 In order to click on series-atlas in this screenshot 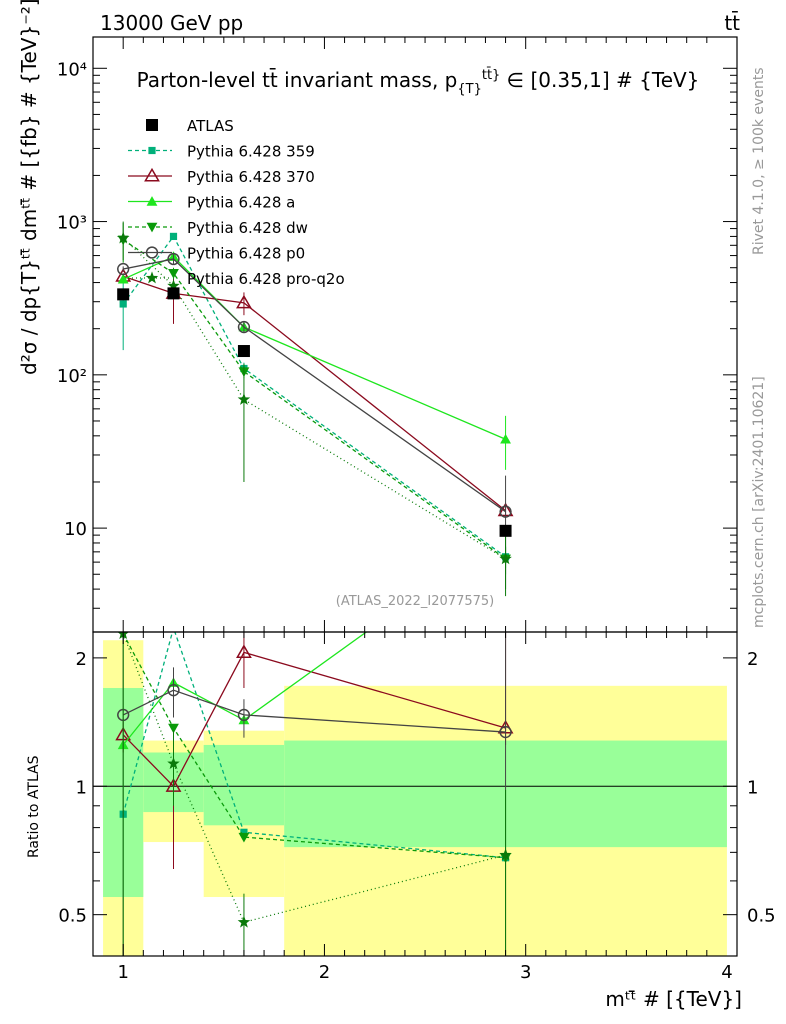, I will do `click(314, 412)`.